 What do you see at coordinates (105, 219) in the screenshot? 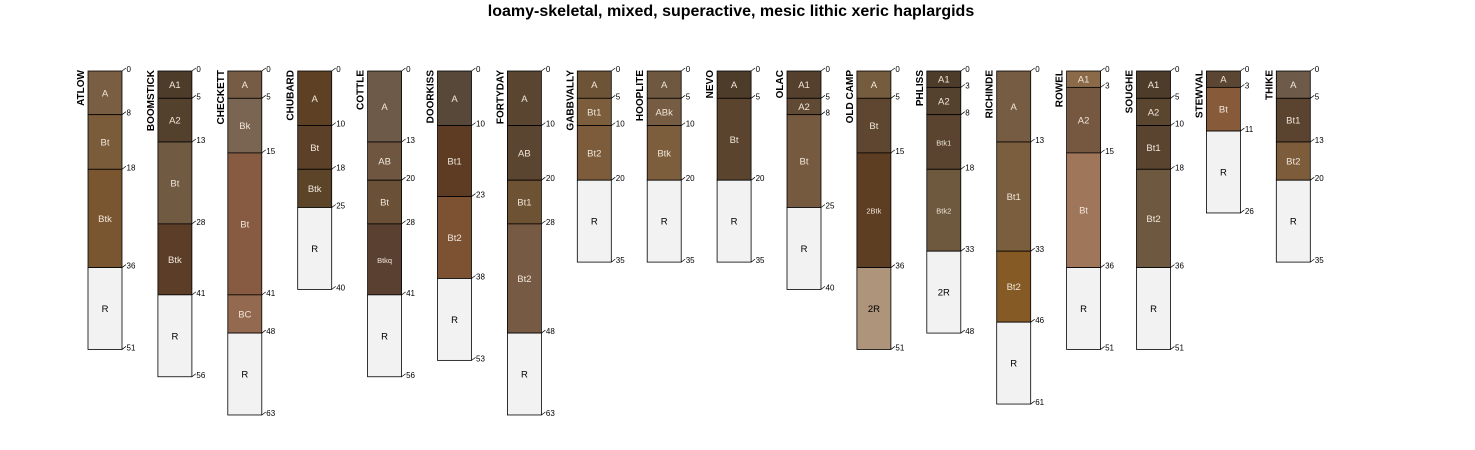
I see `horizon-label-atlow-2: Btk` at bounding box center [105, 219].